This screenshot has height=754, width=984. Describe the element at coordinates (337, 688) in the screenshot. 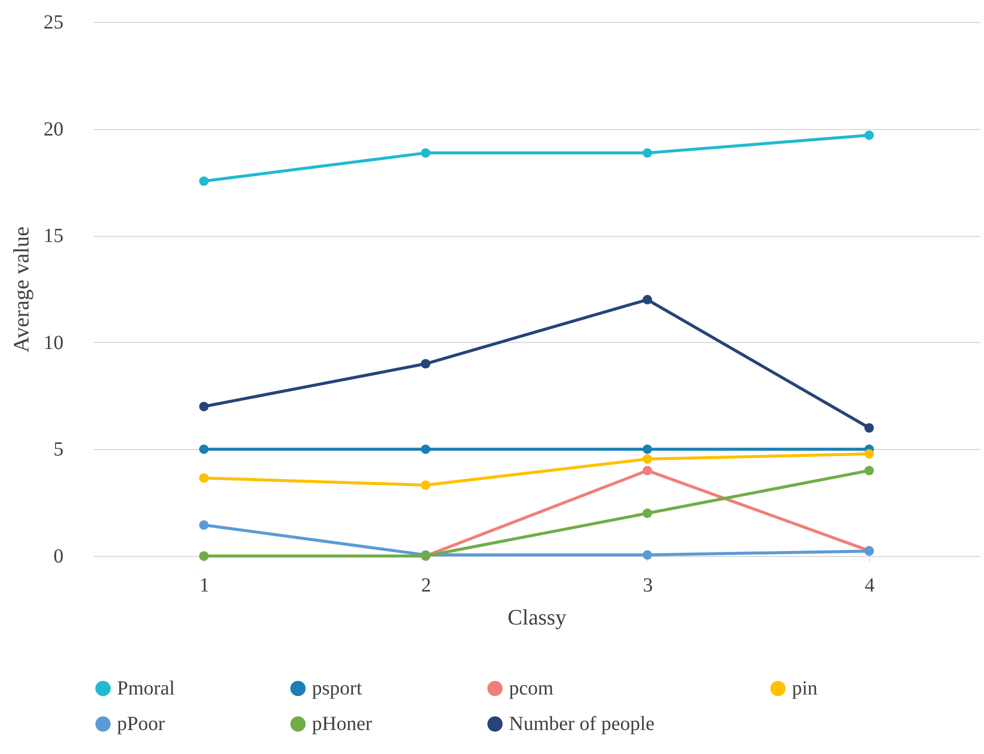

I see `legend-label: psport` at that location.